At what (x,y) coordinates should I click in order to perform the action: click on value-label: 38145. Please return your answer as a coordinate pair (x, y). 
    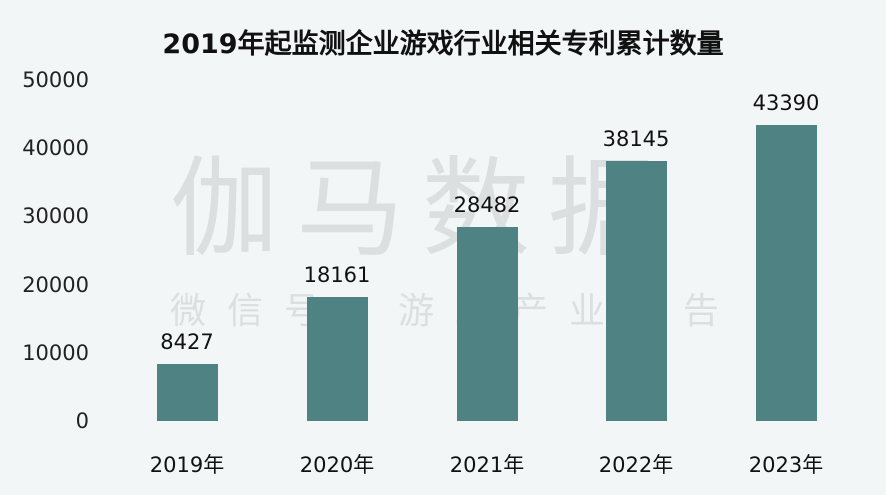
    Looking at the image, I should click on (636, 139).